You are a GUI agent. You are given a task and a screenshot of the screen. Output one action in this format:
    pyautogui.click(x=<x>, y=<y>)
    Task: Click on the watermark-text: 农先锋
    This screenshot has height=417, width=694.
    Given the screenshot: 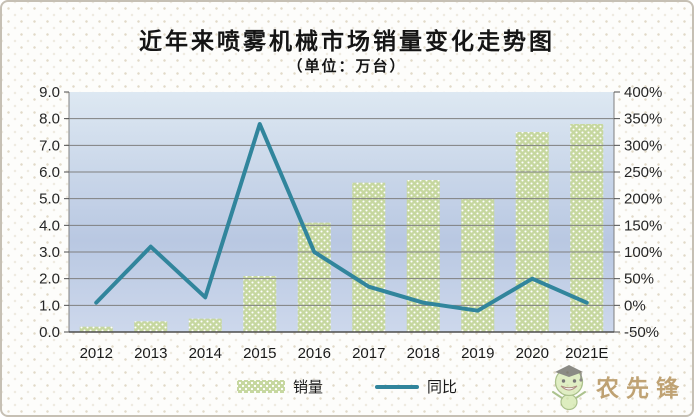 What is the action you would take?
    pyautogui.click(x=641, y=388)
    